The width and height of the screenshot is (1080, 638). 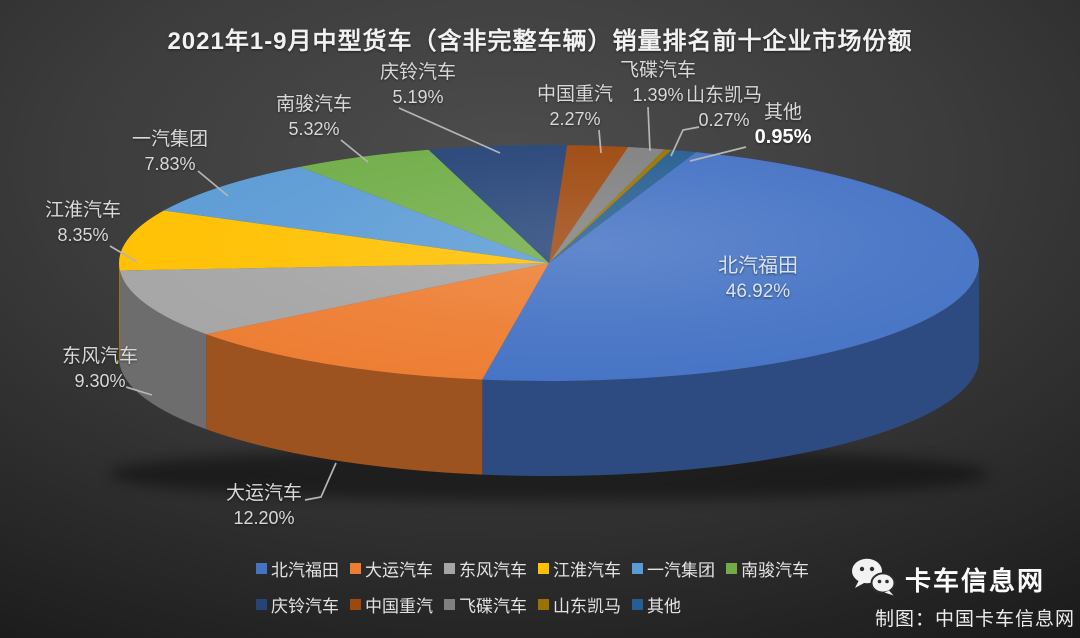 I want to click on legend-item: 其他, so click(x=656, y=604).